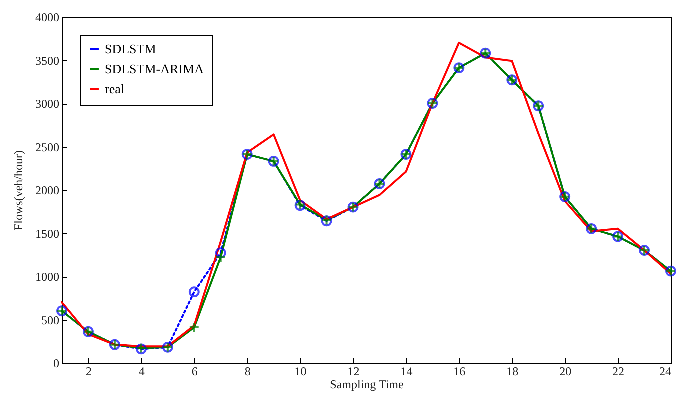 The image size is (683, 403). What do you see at coordinates (89, 371) in the screenshot?
I see `x-tick-label: 2` at bounding box center [89, 371].